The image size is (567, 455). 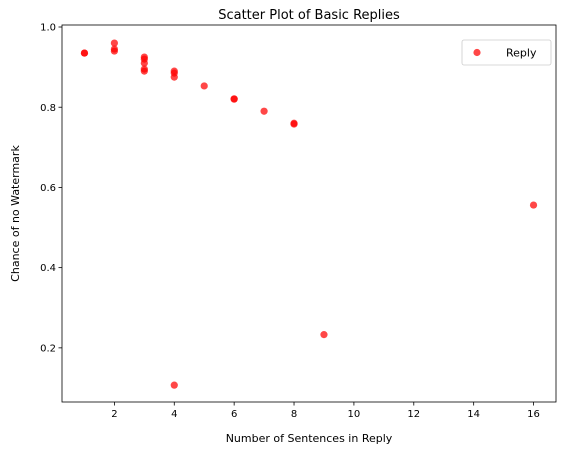 What do you see at coordinates (533, 414) in the screenshot?
I see `x-tick-label: 16` at bounding box center [533, 414].